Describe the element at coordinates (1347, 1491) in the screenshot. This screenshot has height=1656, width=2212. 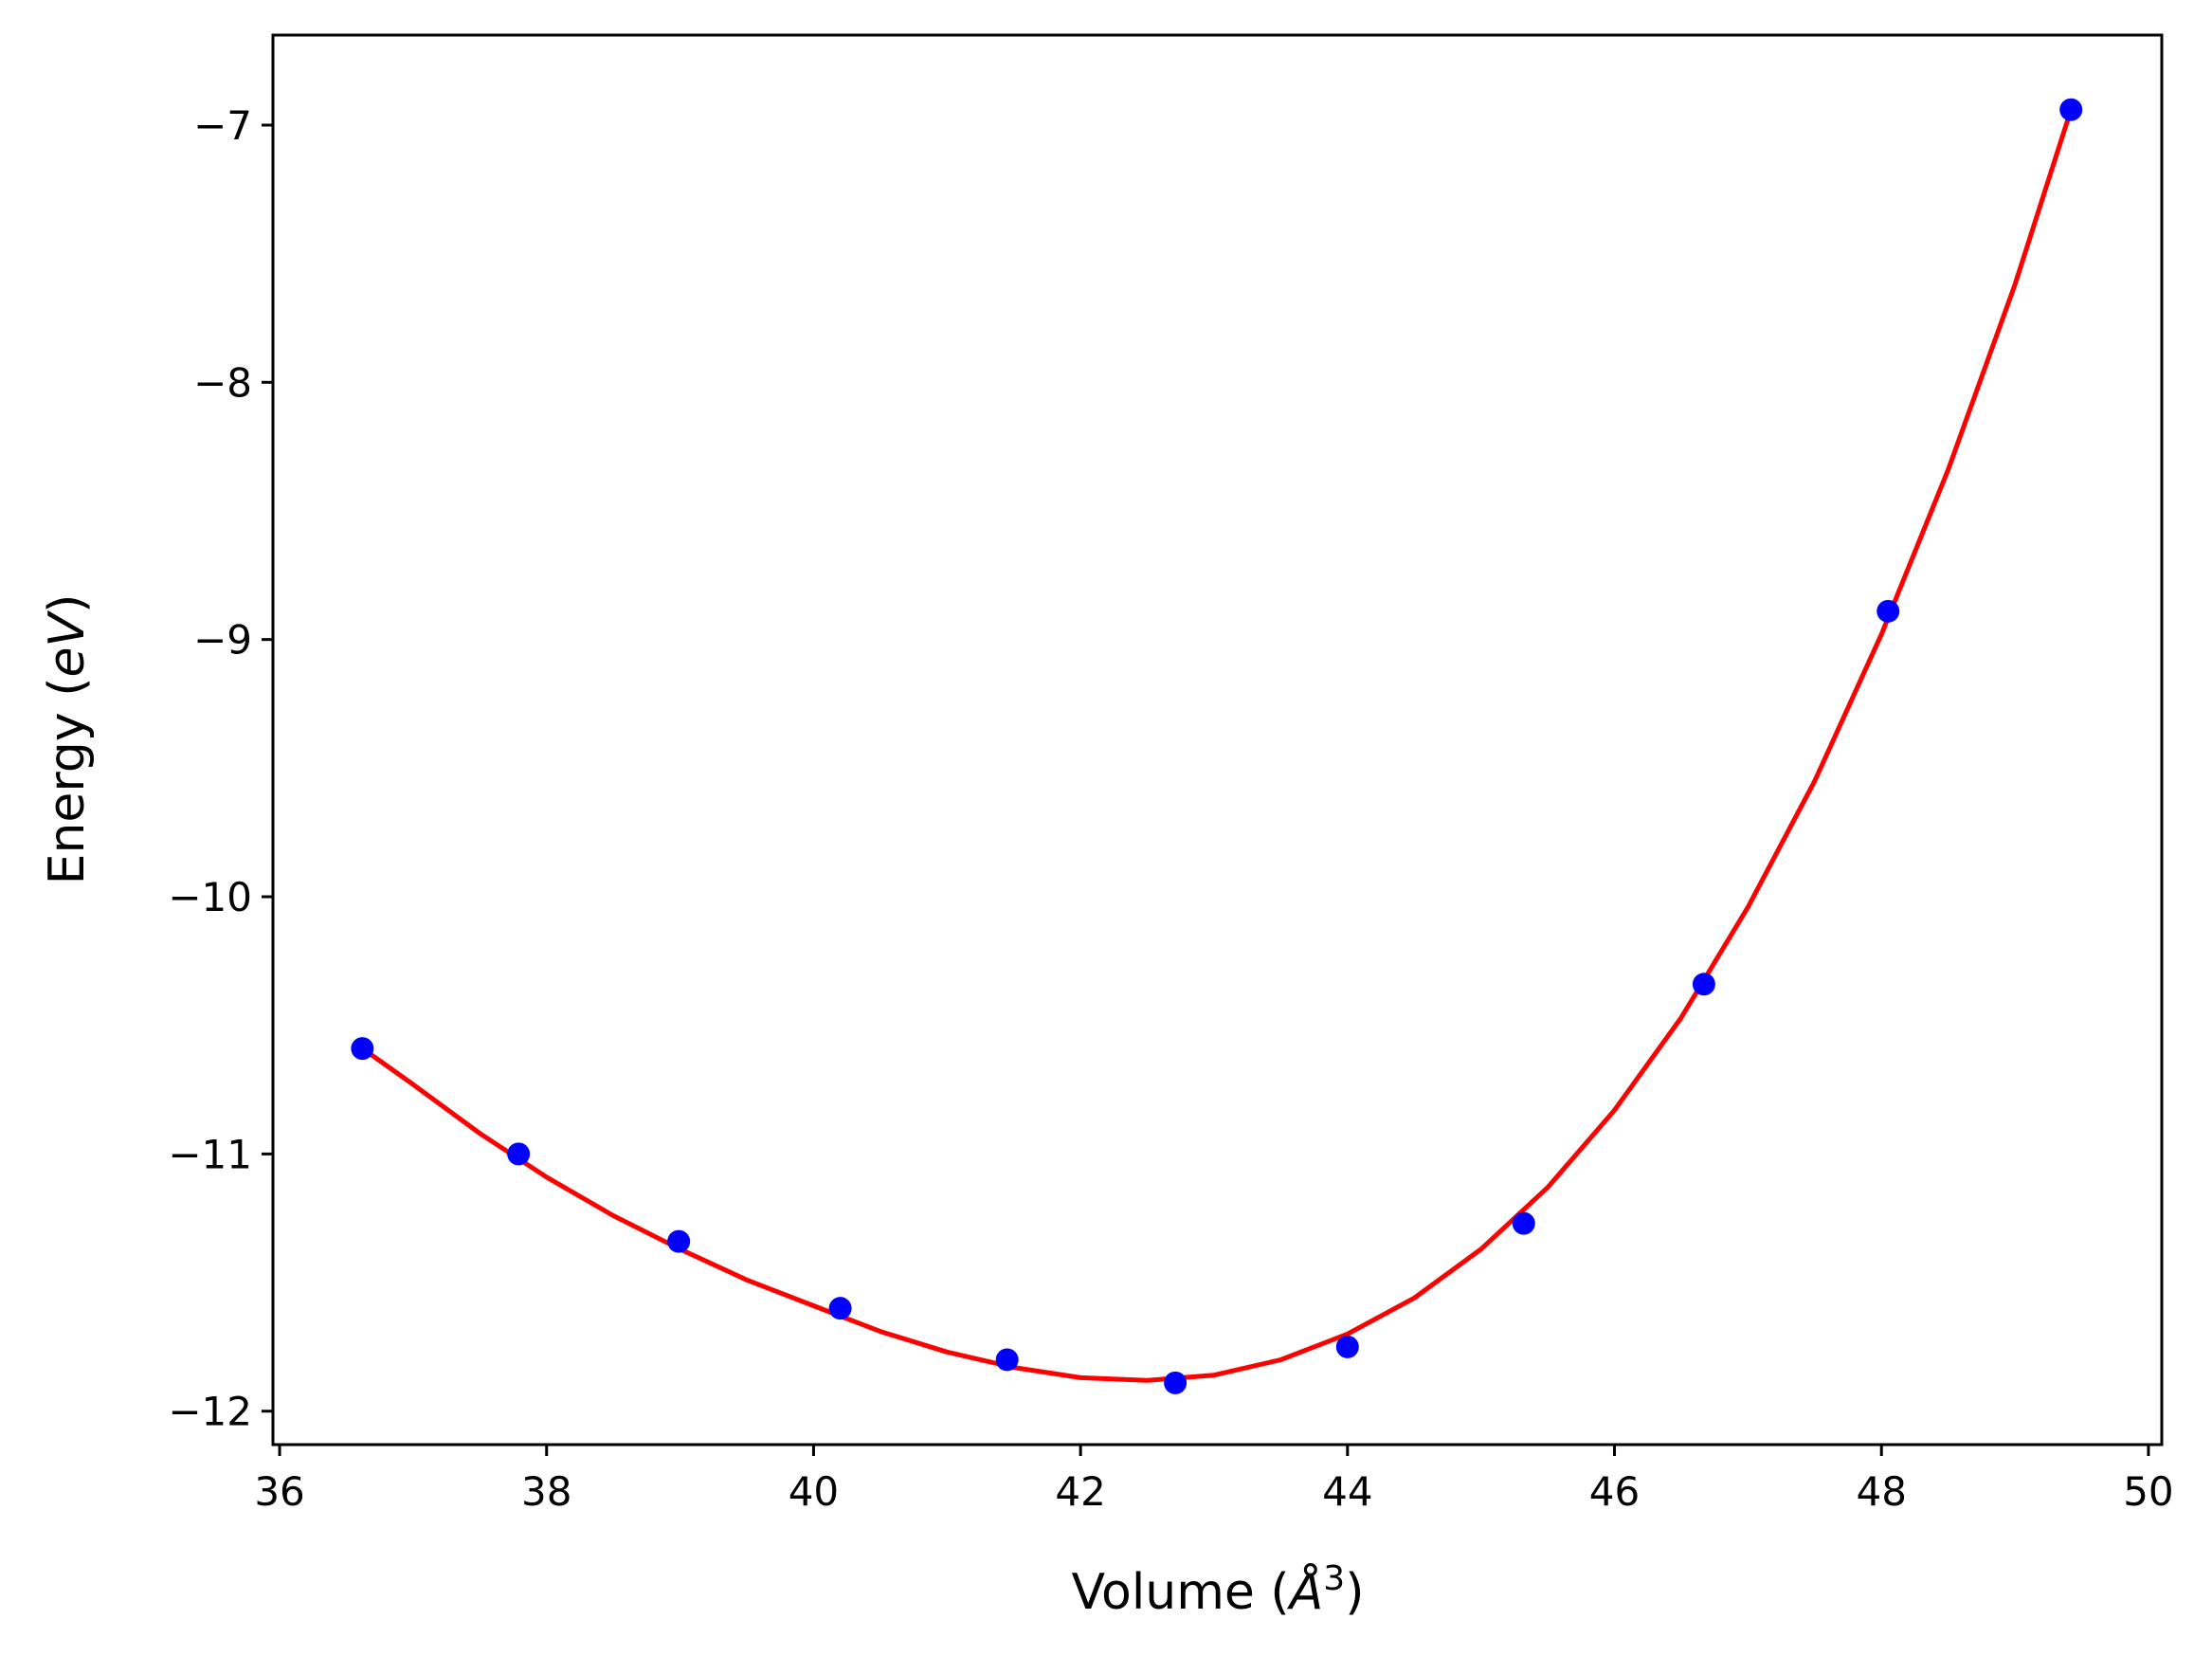
I see `x-tick-label: 44` at that location.